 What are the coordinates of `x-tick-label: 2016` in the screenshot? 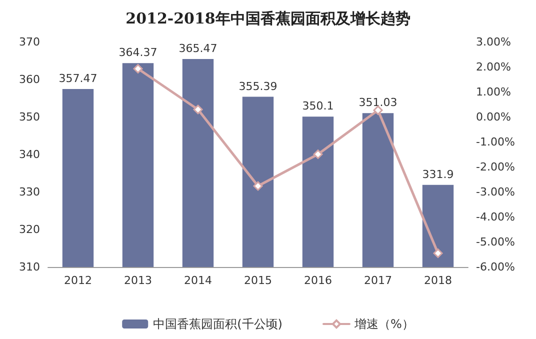 It's located at (318, 280).